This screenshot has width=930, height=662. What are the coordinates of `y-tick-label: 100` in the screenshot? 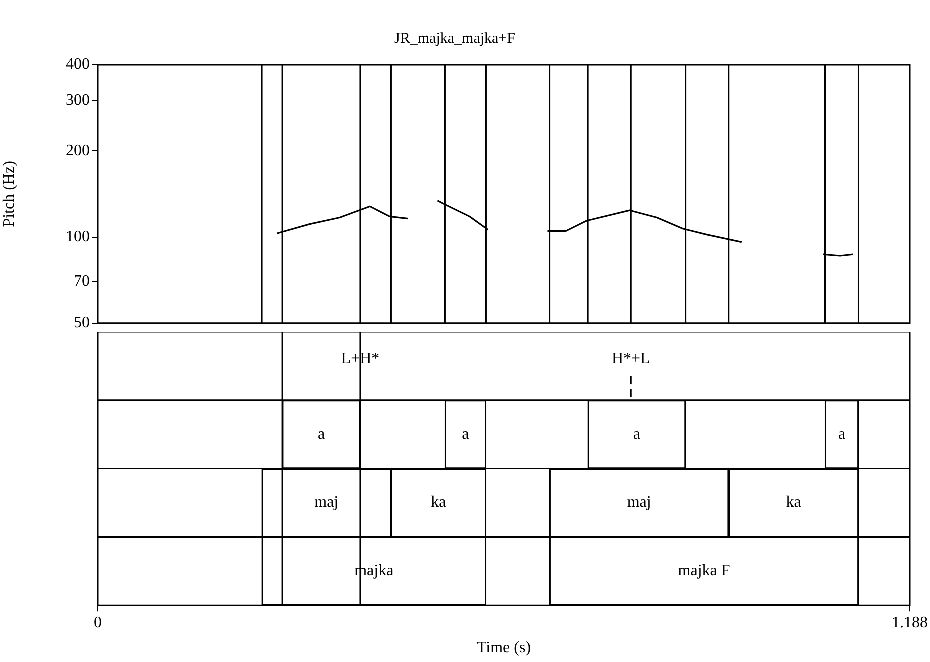 It's located at (78, 237).